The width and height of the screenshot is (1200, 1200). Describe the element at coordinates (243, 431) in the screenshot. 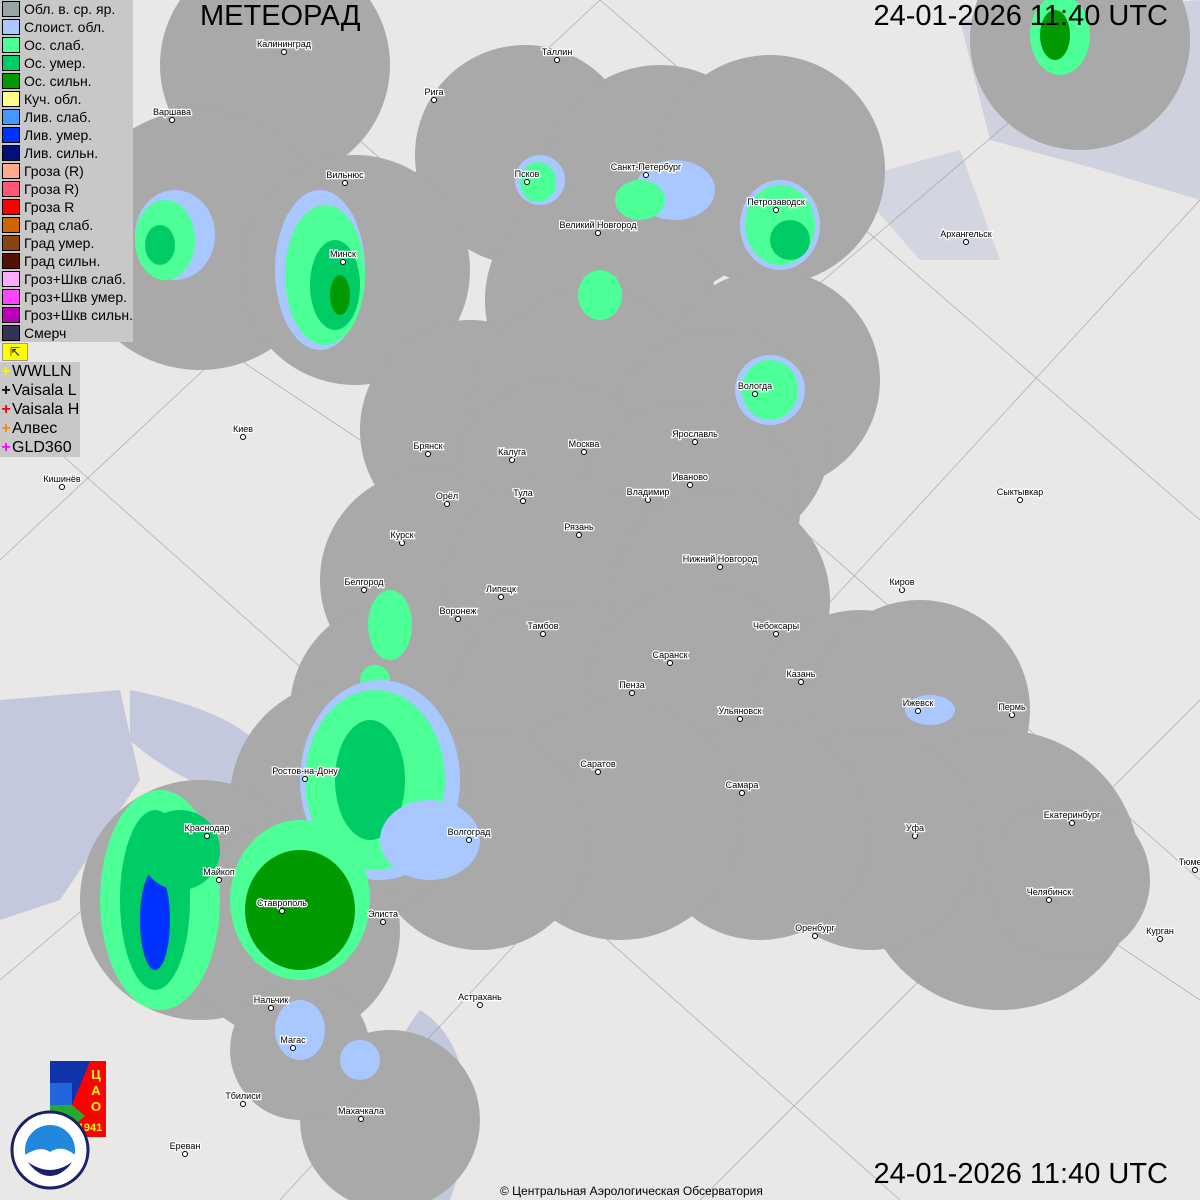

I see `city-marker: Киев` at that location.